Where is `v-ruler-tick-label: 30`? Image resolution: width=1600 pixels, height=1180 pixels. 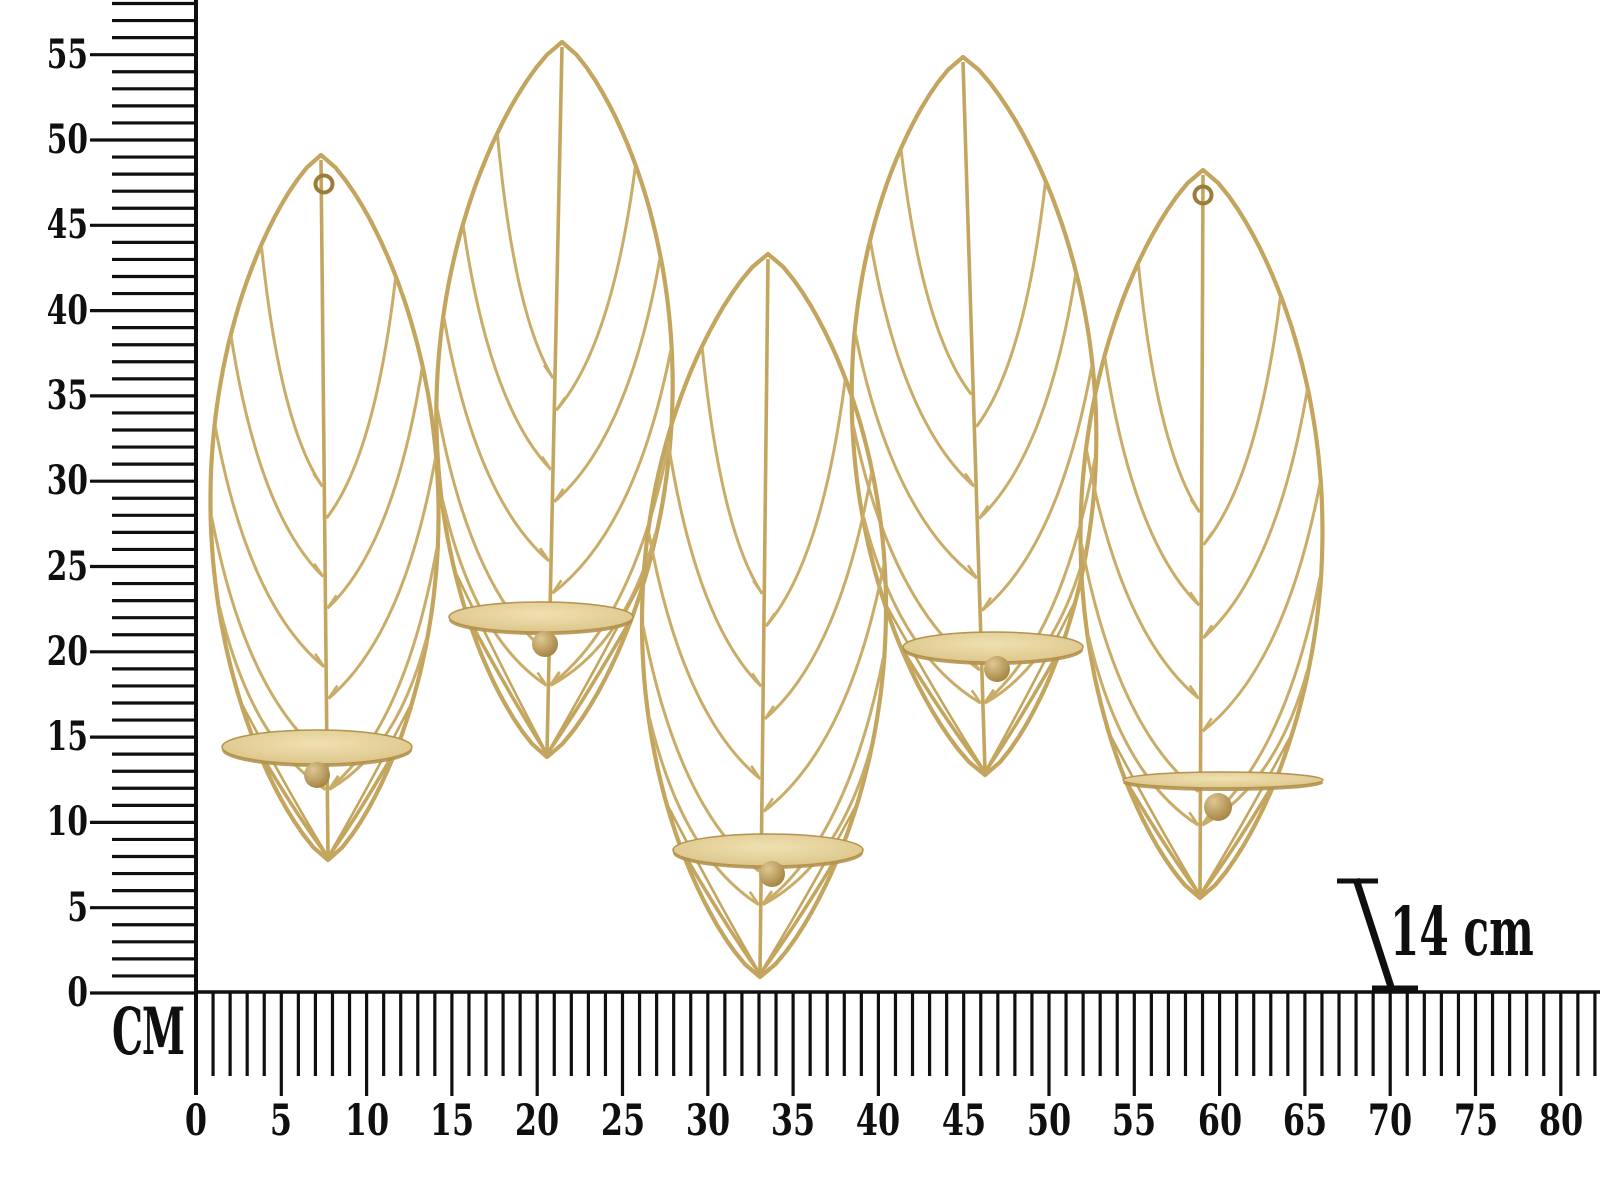 v-ruler-tick-label: 30 is located at coordinates (67, 481).